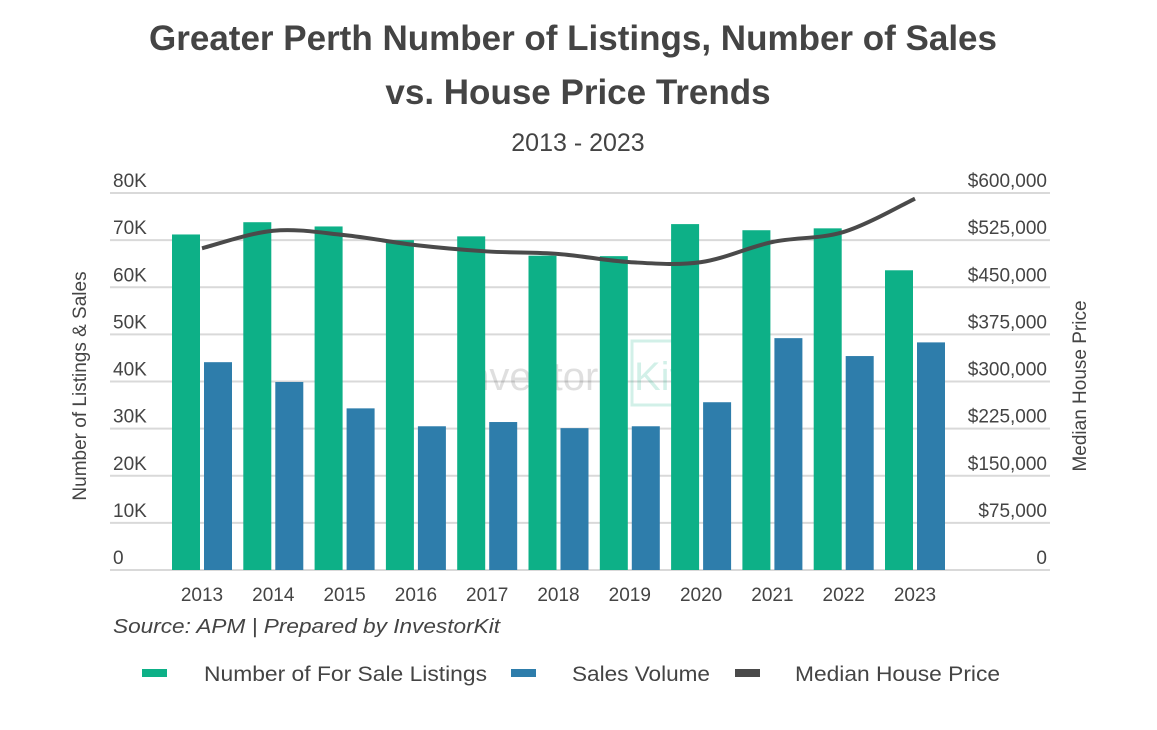 The height and width of the screenshot is (730, 1157). What do you see at coordinates (899, 420) in the screenshot?
I see `bar-listings-2023` at bounding box center [899, 420].